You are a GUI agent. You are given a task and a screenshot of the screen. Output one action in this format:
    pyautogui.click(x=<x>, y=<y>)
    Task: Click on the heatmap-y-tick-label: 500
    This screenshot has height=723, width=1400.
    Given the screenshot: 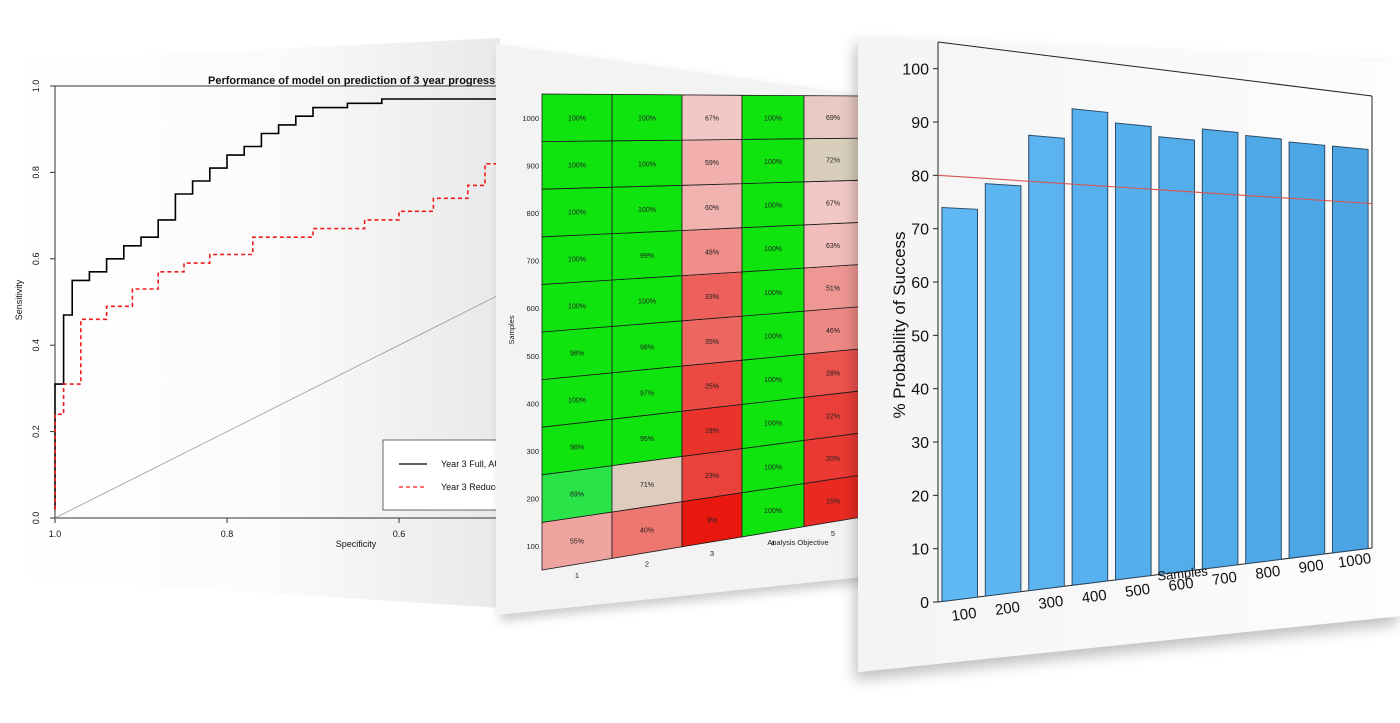 What is the action you would take?
    pyautogui.click(x=532, y=356)
    